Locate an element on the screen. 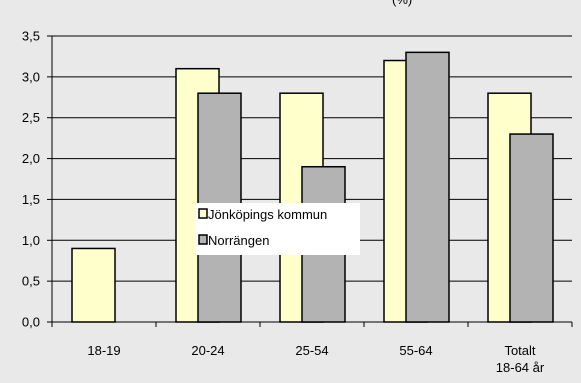  x-tick-label: 18-19 is located at coordinates (103, 350).